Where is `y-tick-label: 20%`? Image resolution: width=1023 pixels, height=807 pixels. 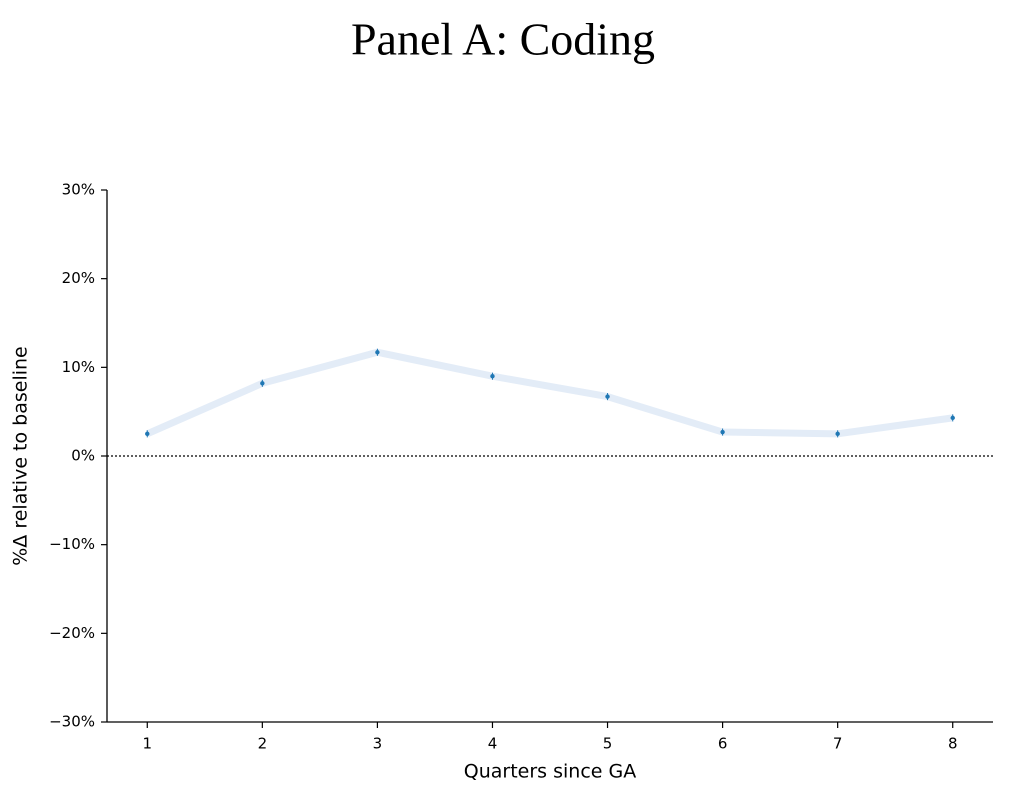 y-tick-label: 20% is located at coordinates (78, 278).